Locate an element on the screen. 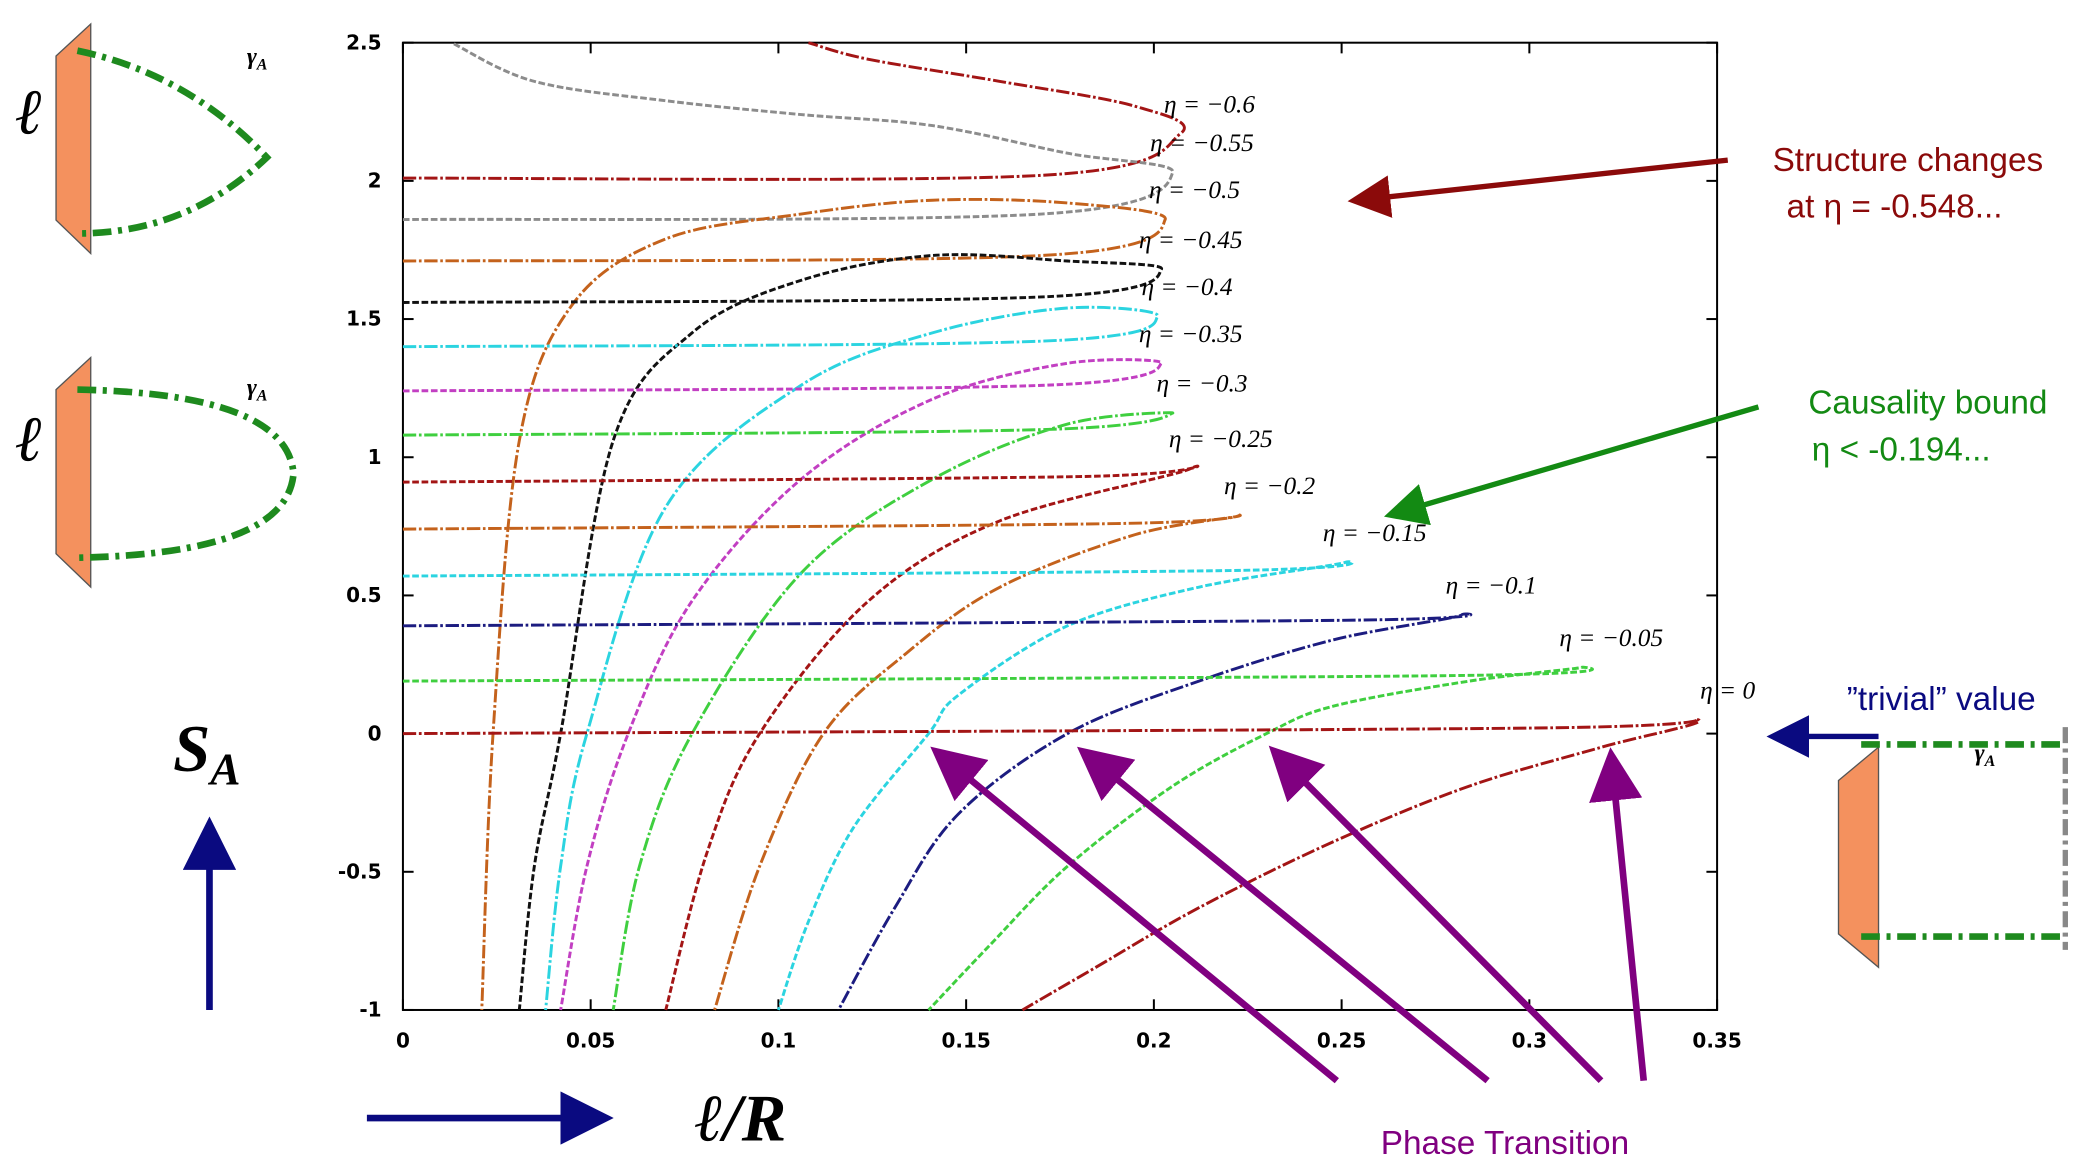  series-label: η = −0.55 is located at coordinates (1202, 143).